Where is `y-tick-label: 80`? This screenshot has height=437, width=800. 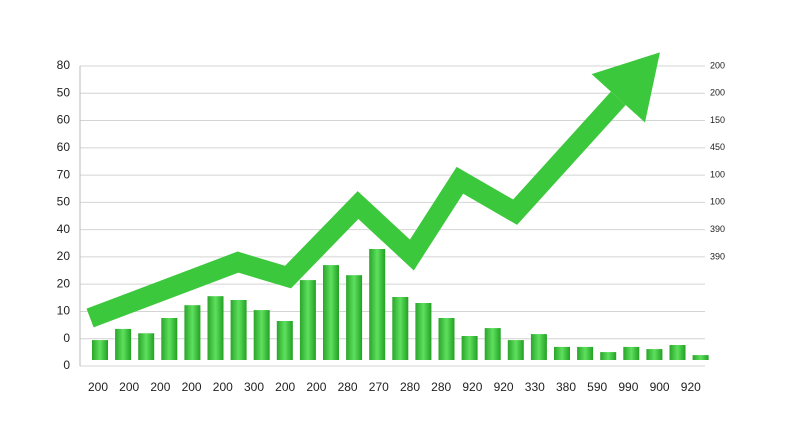
y-tick-label: 80 is located at coordinates (64, 65).